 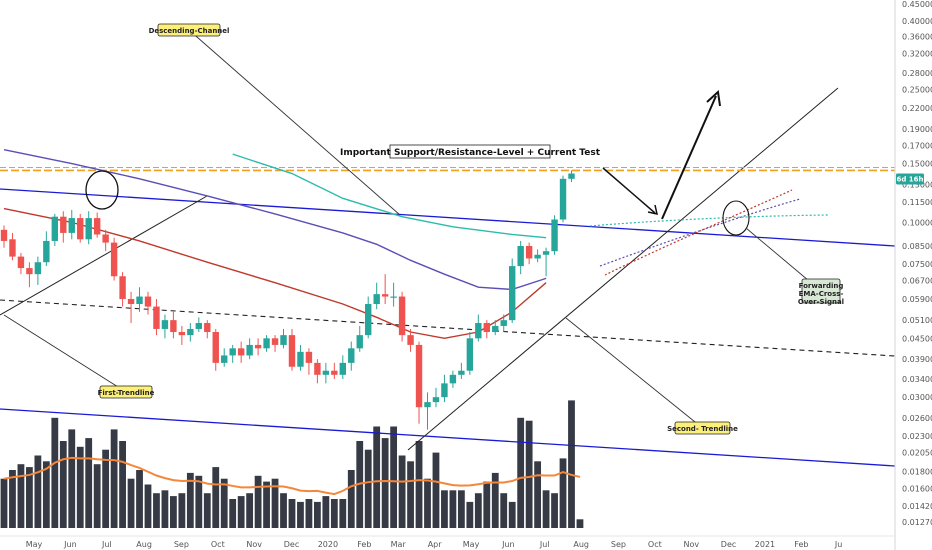 I want to click on price-tick-label: 0.02050000, so click(x=917, y=452).